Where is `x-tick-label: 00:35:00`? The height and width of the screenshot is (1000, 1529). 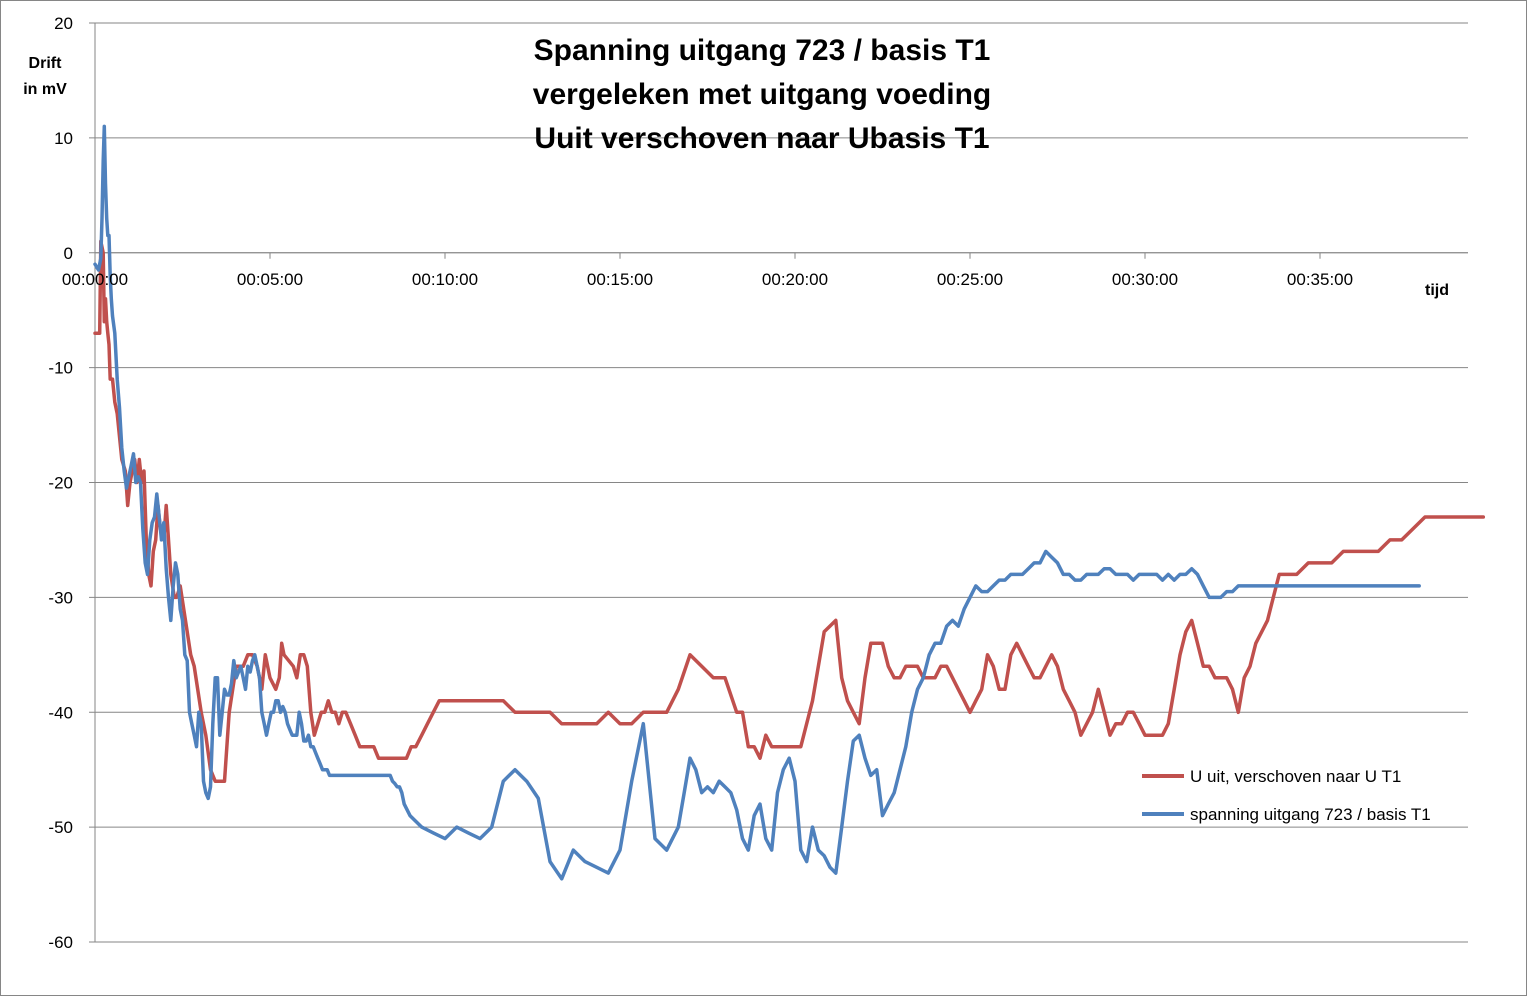 x-tick-label: 00:35:00 is located at coordinates (1320, 279).